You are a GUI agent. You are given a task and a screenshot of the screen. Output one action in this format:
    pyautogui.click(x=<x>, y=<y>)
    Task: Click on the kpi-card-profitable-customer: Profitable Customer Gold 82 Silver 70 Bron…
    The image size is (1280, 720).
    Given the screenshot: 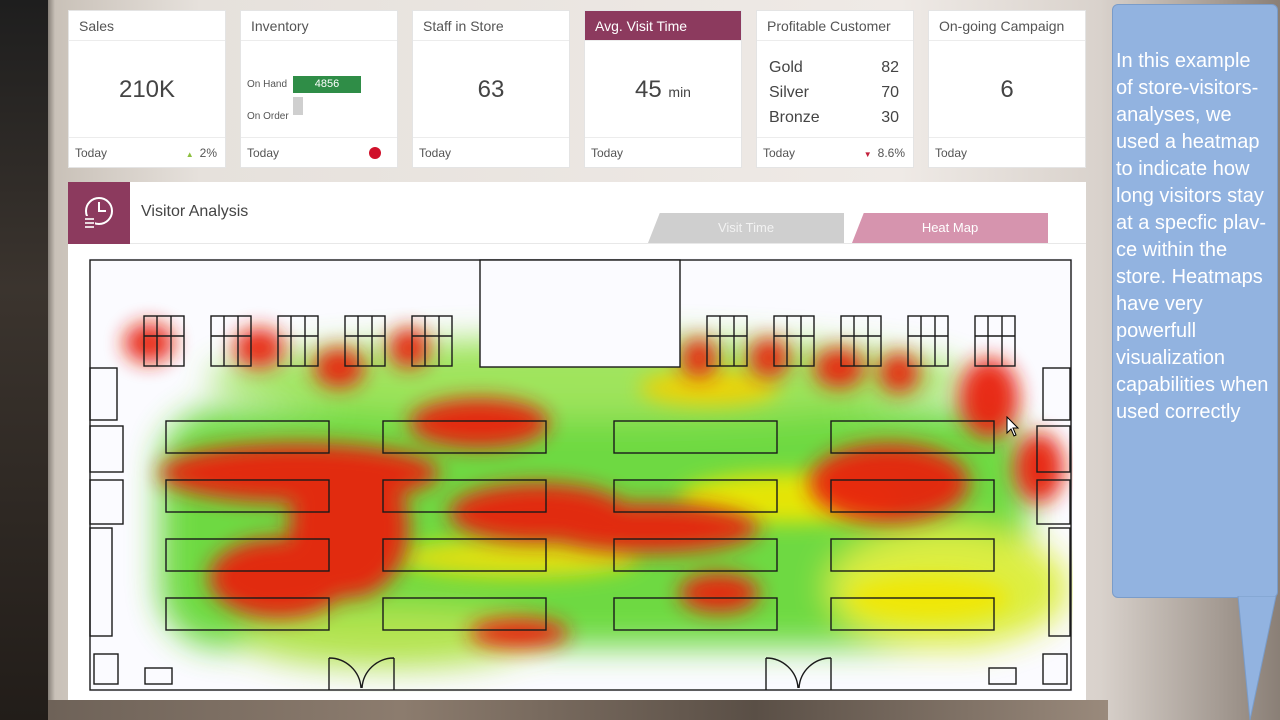 What is the action you would take?
    pyautogui.click(x=835, y=89)
    